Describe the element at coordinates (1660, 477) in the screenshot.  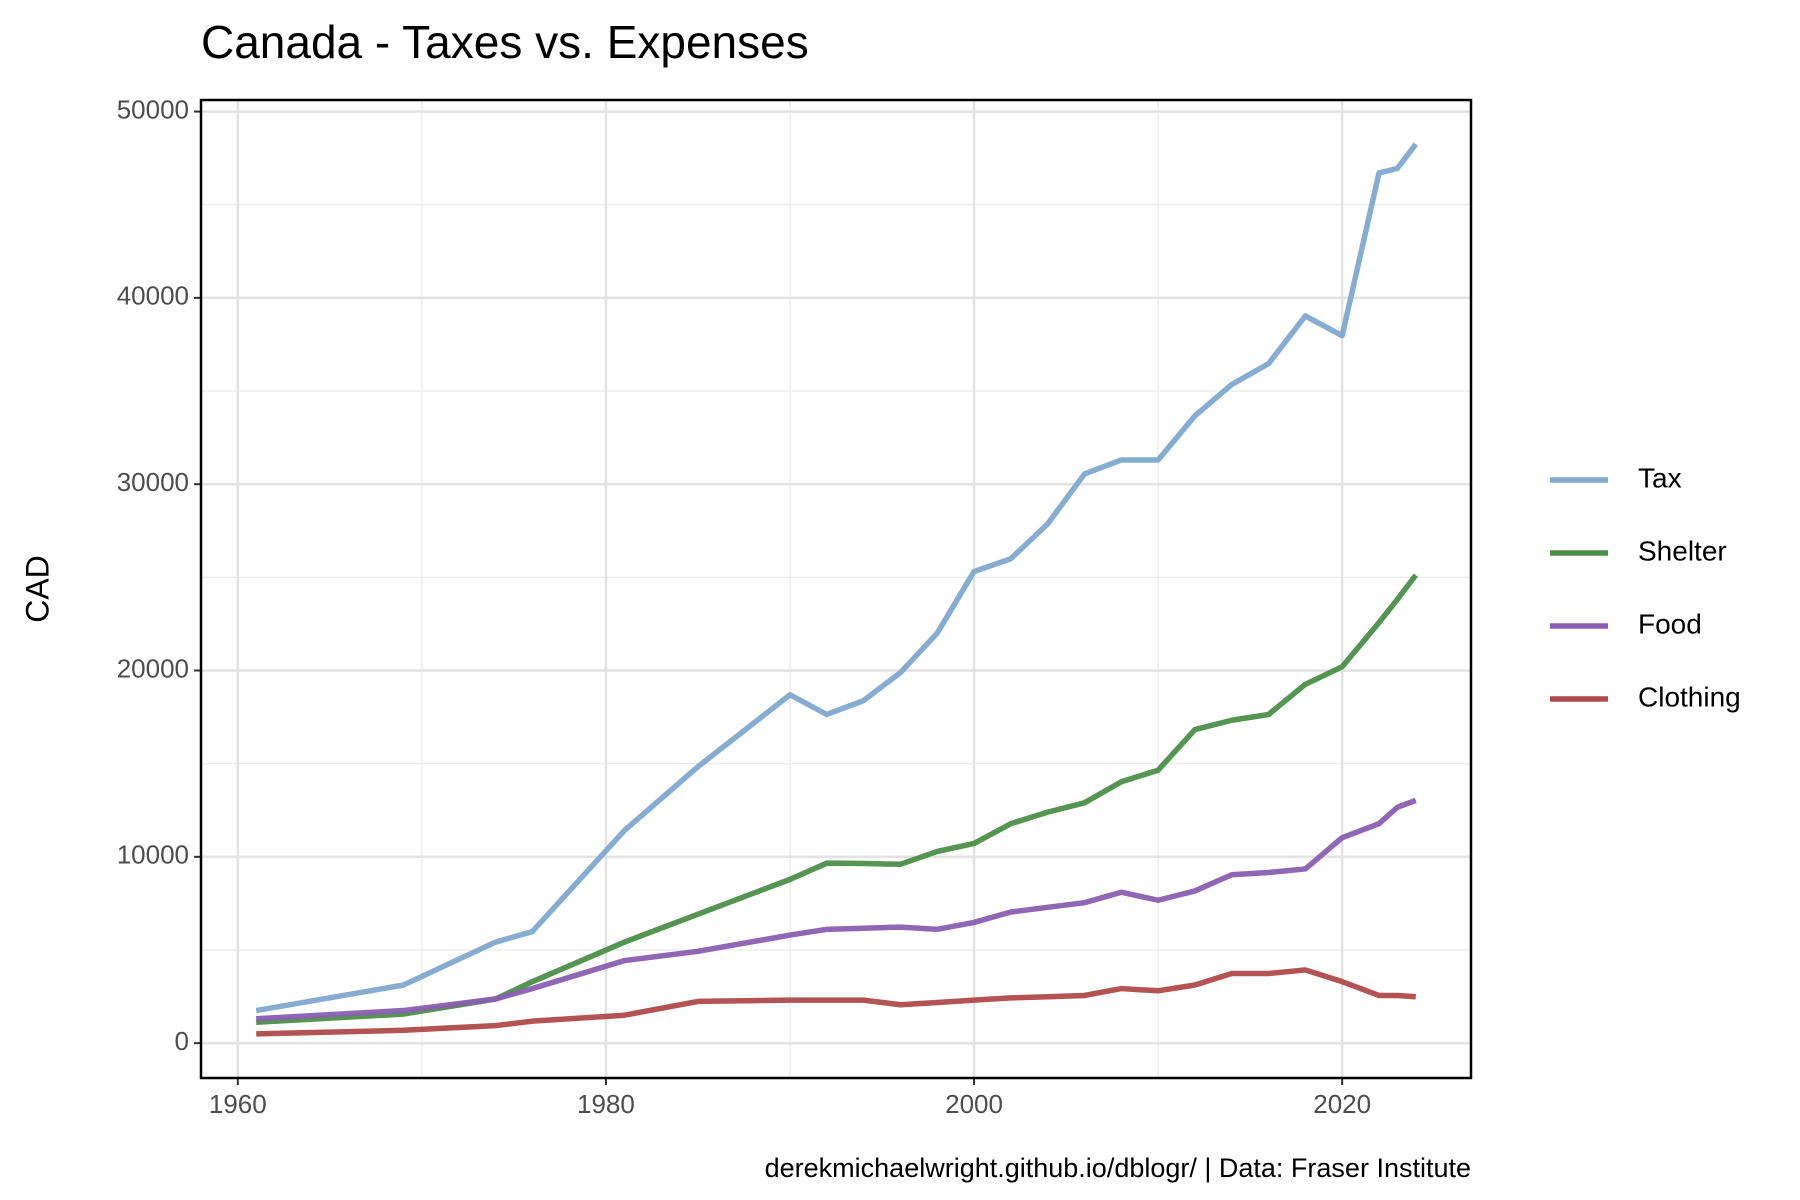
I see `legend-label: Tax` at that location.